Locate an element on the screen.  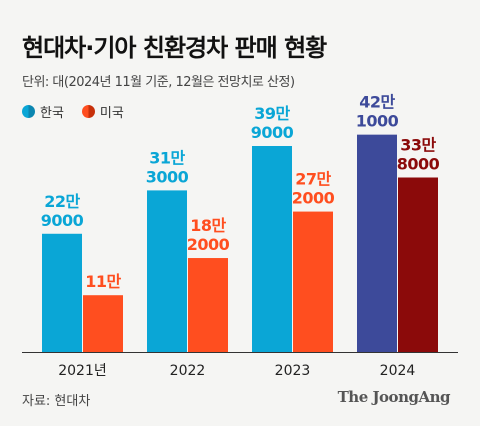
x-tick-label-1: 2022 is located at coordinates (188, 371).